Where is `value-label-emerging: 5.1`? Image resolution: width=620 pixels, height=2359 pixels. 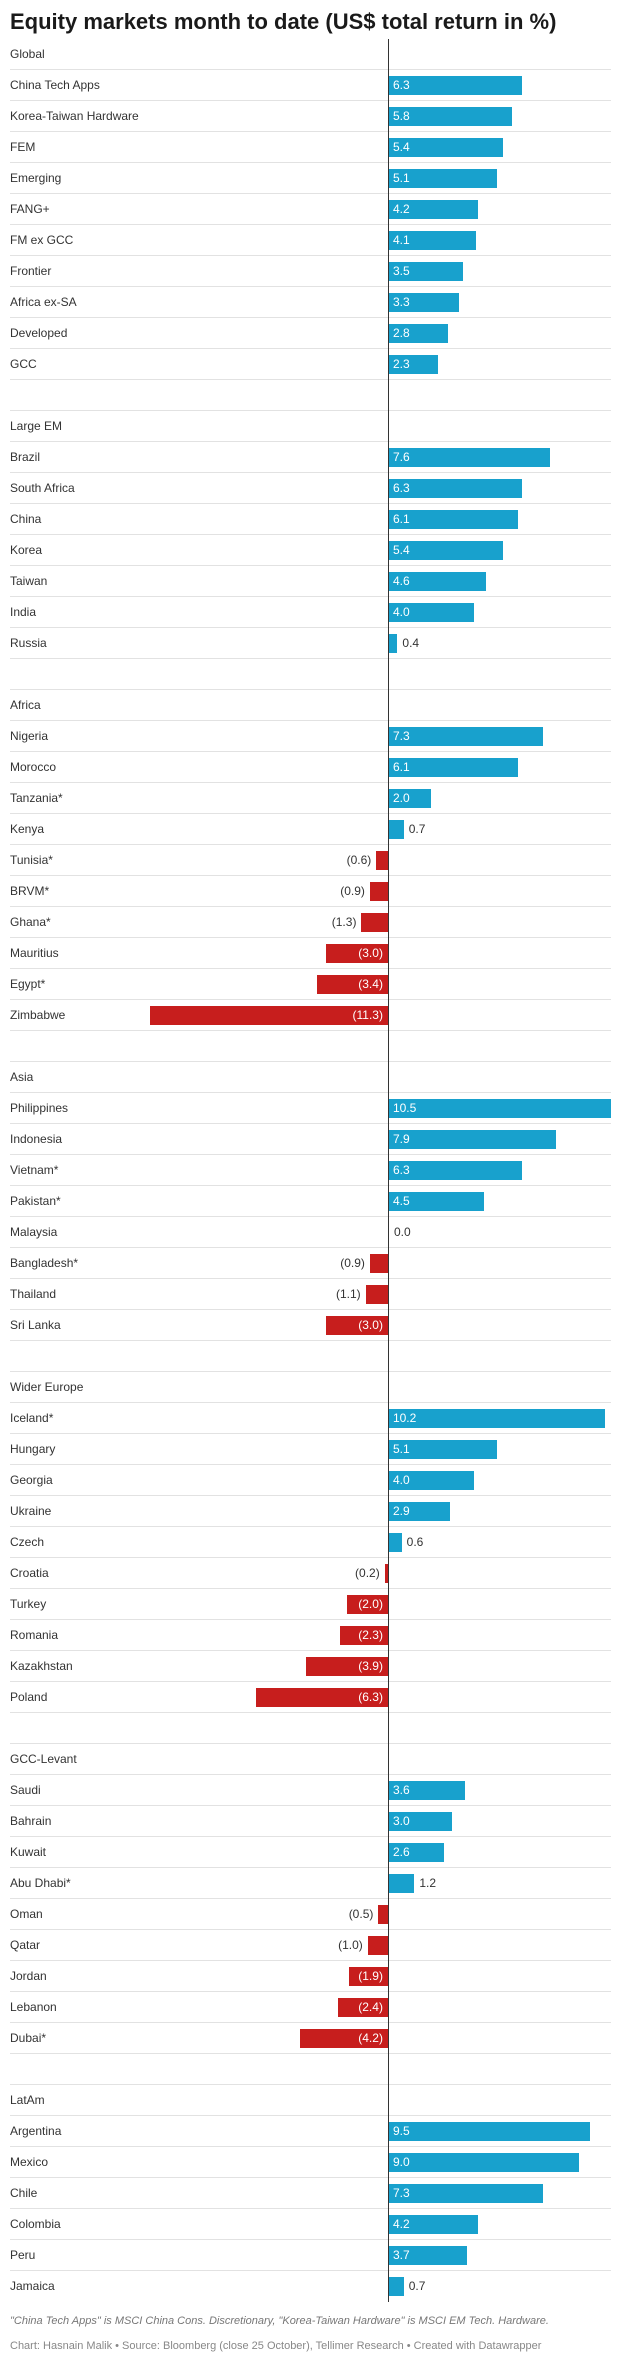 value-label-emerging: 5.1 is located at coordinates (401, 178).